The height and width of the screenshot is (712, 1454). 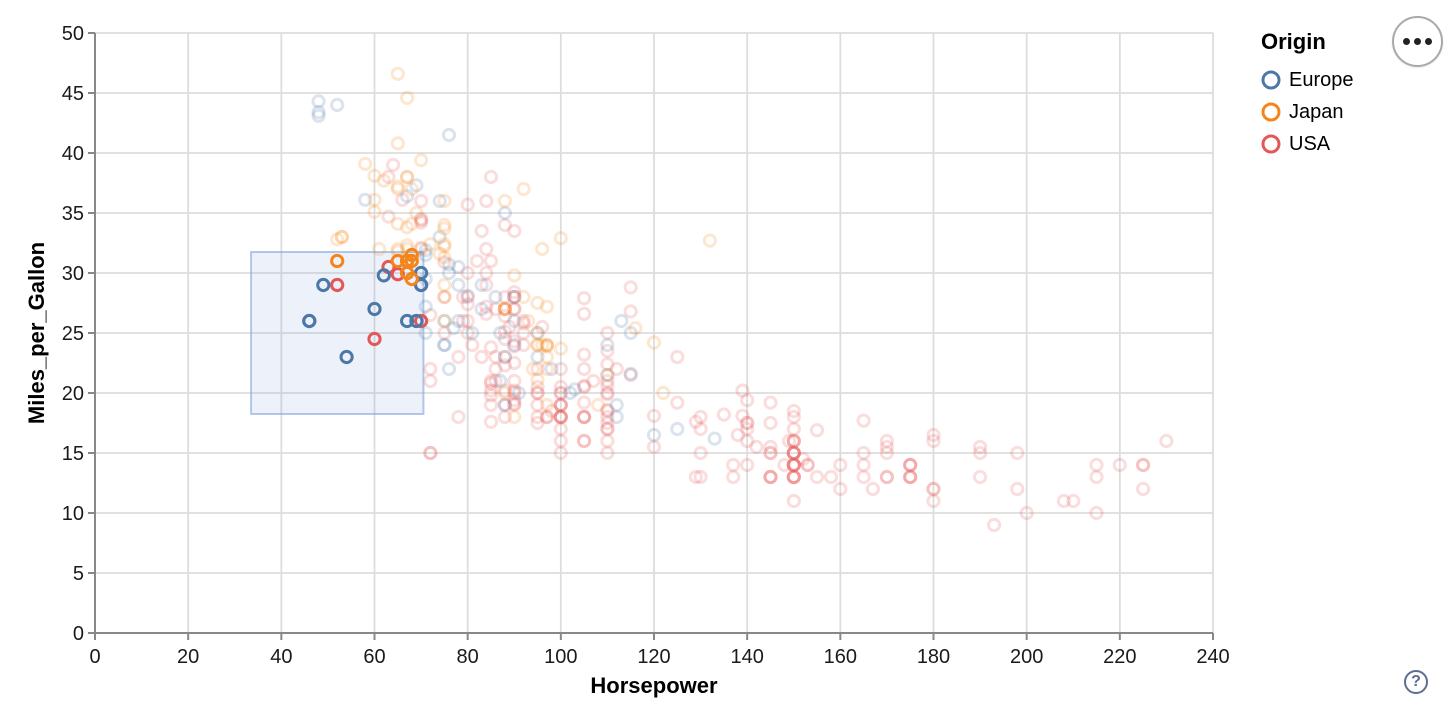 I want to click on actions-menu-button, so click(x=1417, y=41).